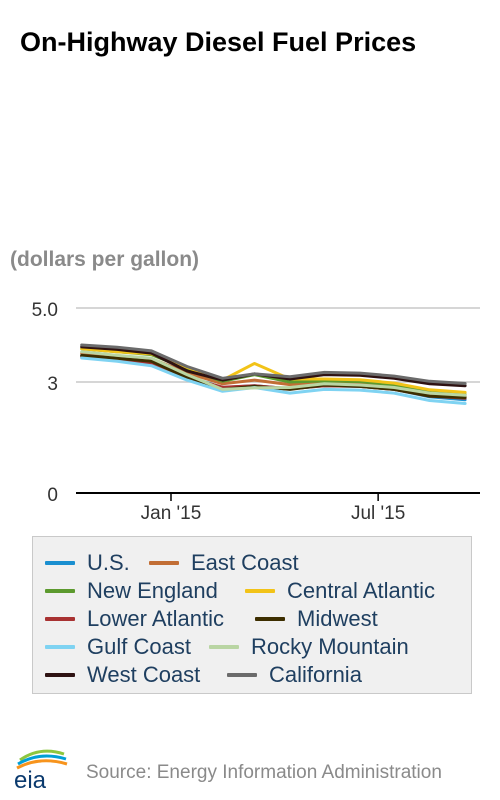 The width and height of the screenshot is (500, 800). Describe the element at coordinates (139, 646) in the screenshot. I see `legend-label: Gulf Coast` at that location.